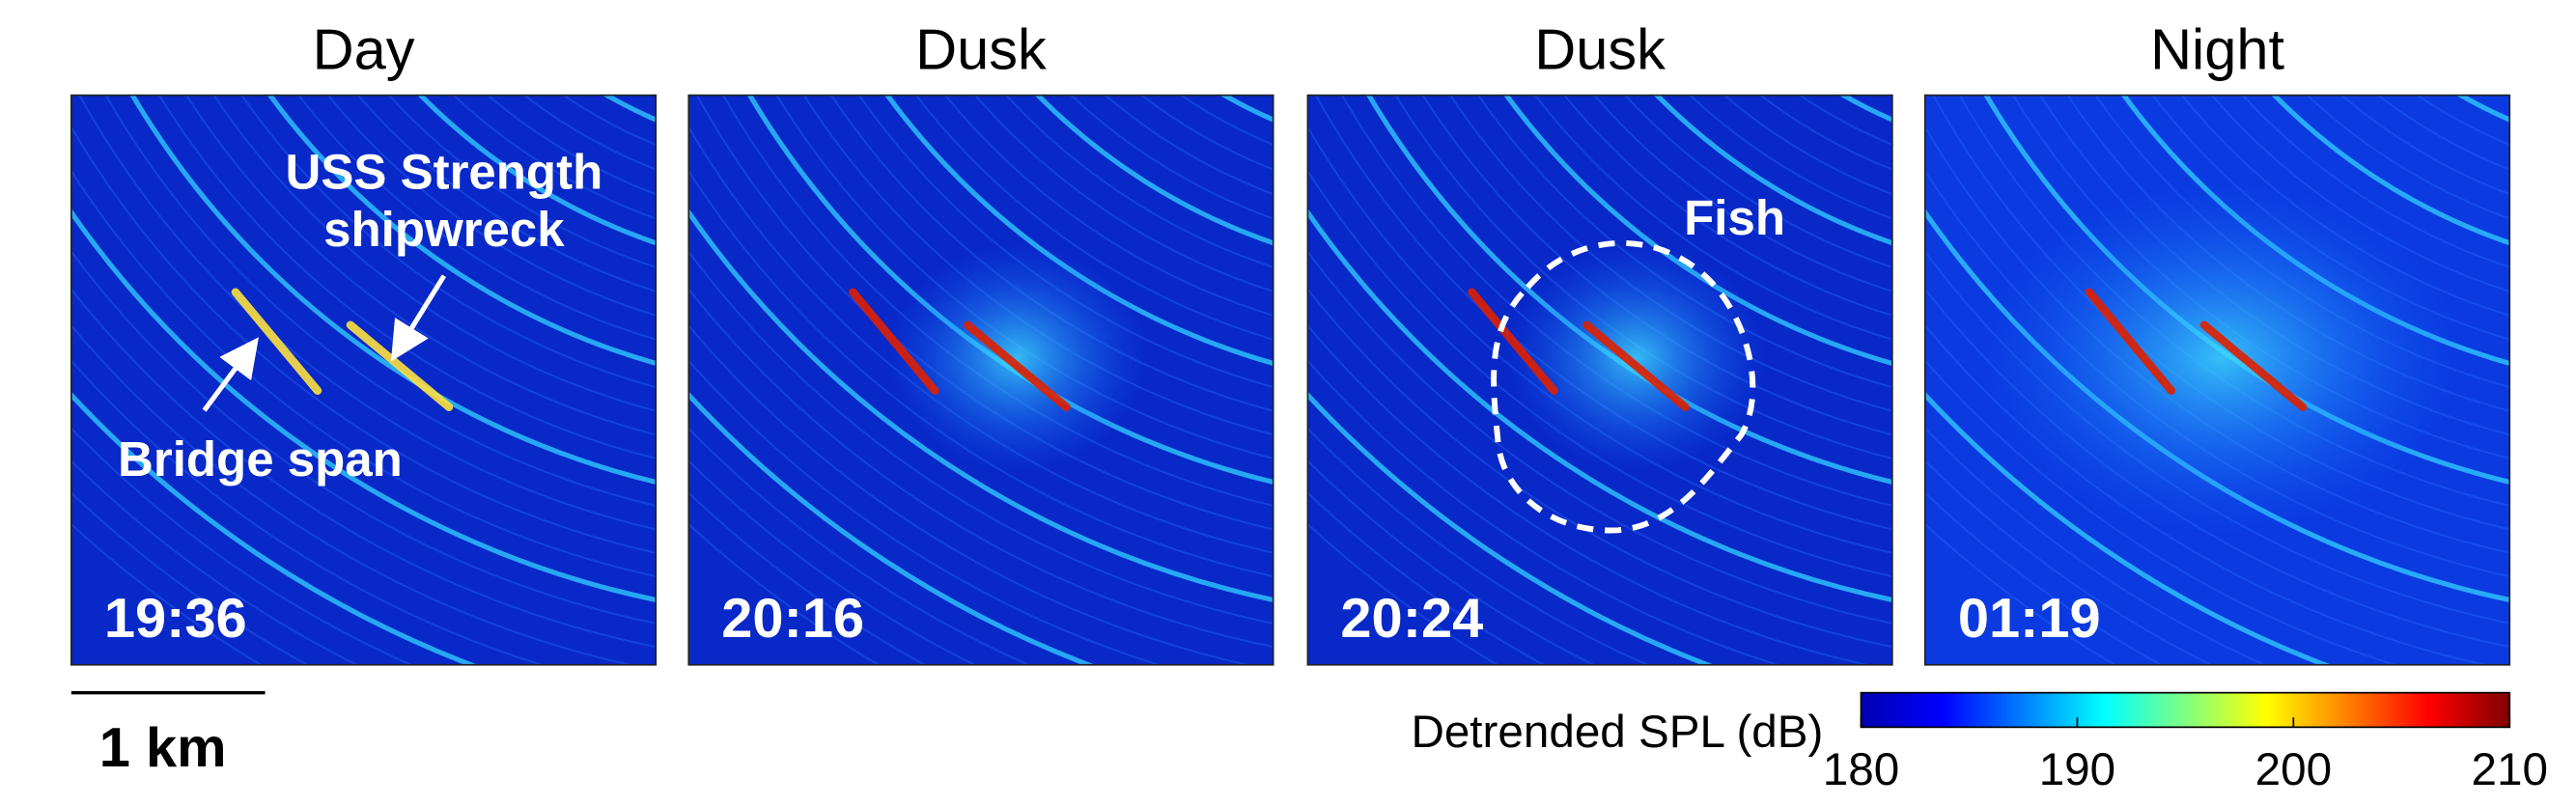 The image size is (2576, 806). What do you see at coordinates (2217, 48) in the screenshot?
I see `panel-title: Night` at bounding box center [2217, 48].